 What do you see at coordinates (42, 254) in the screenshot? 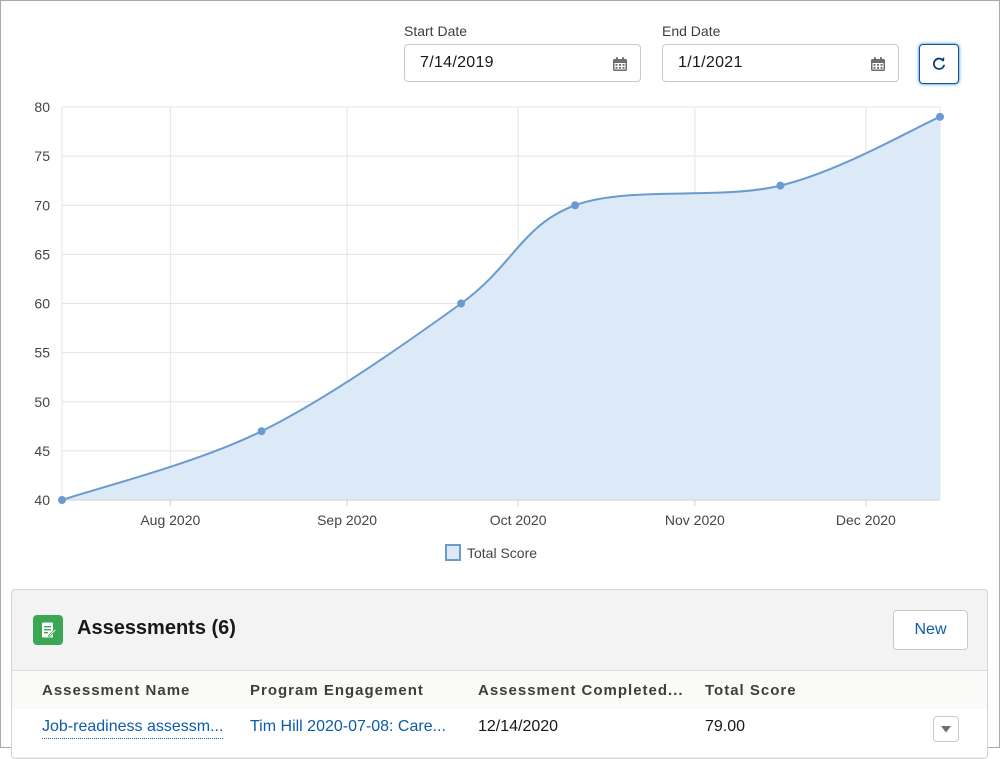
I see `y-tick-label: 65` at bounding box center [42, 254].